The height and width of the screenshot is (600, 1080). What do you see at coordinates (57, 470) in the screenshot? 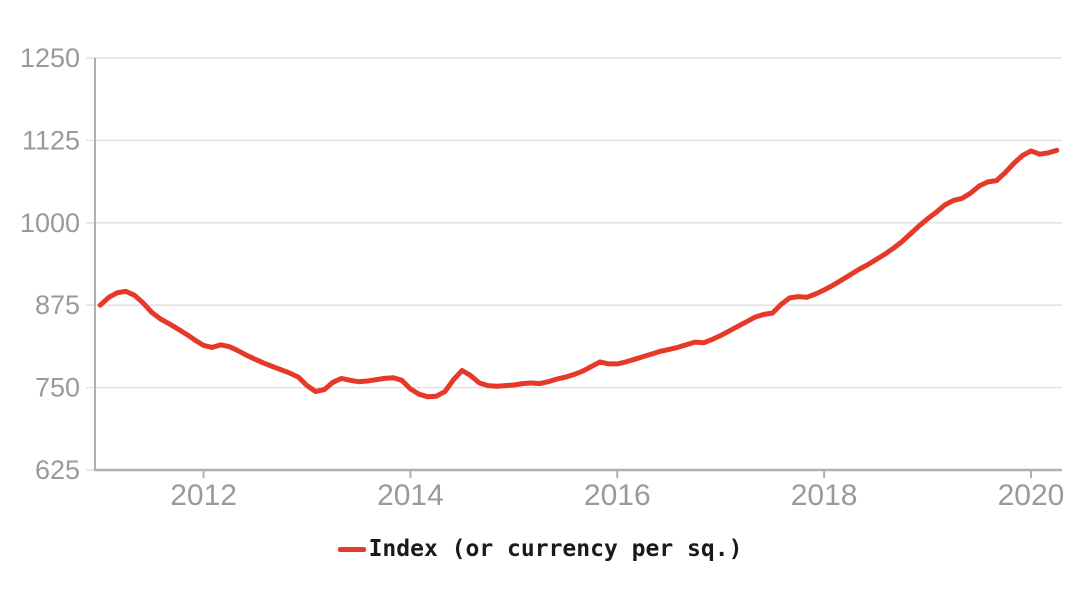
I see `y-tick-label: 625` at bounding box center [57, 470].